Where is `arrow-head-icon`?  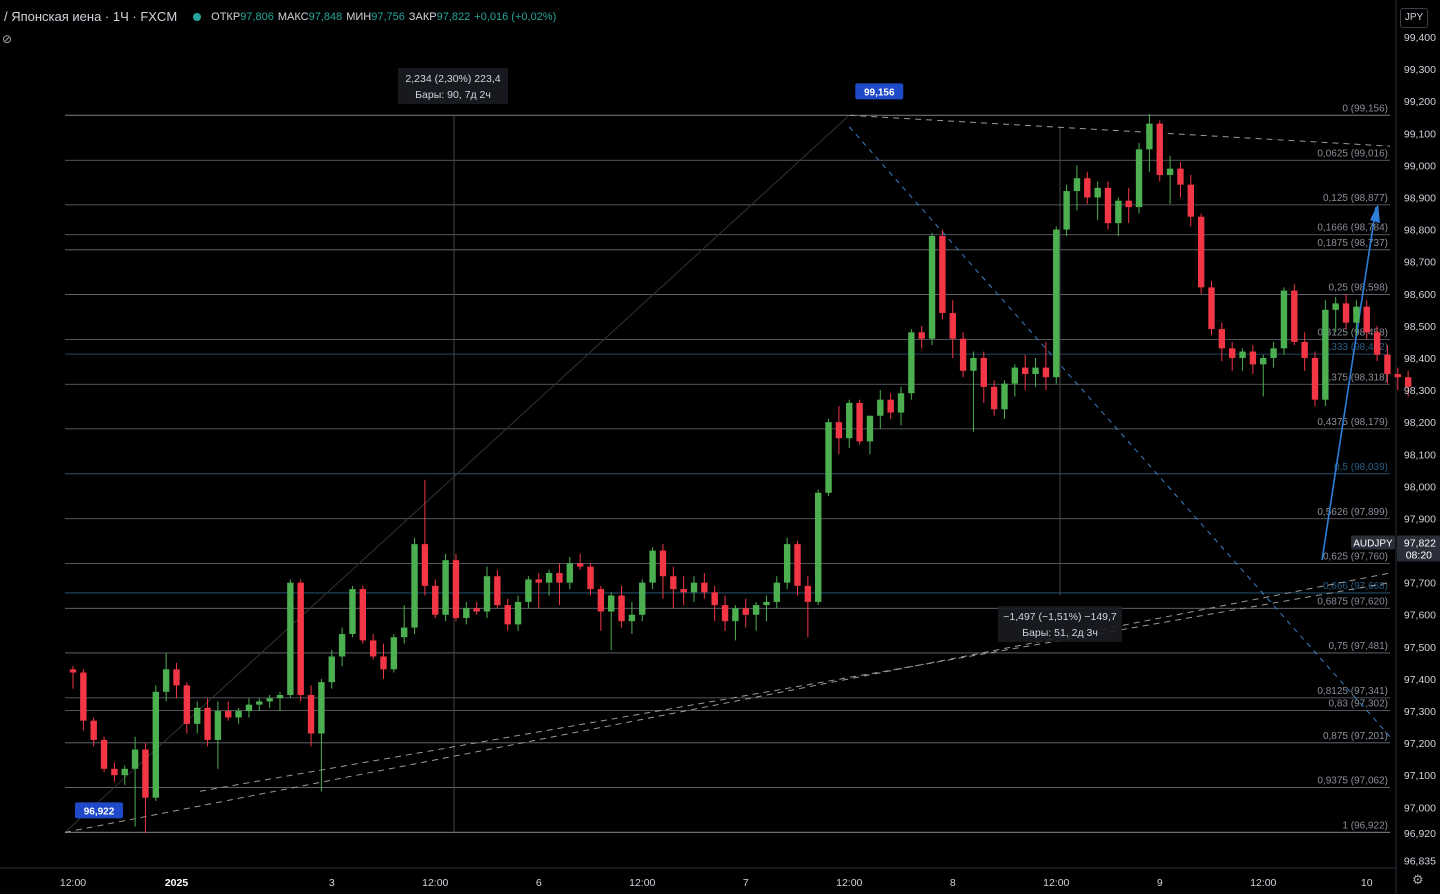 arrow-head-icon is located at coordinates (1375, 213).